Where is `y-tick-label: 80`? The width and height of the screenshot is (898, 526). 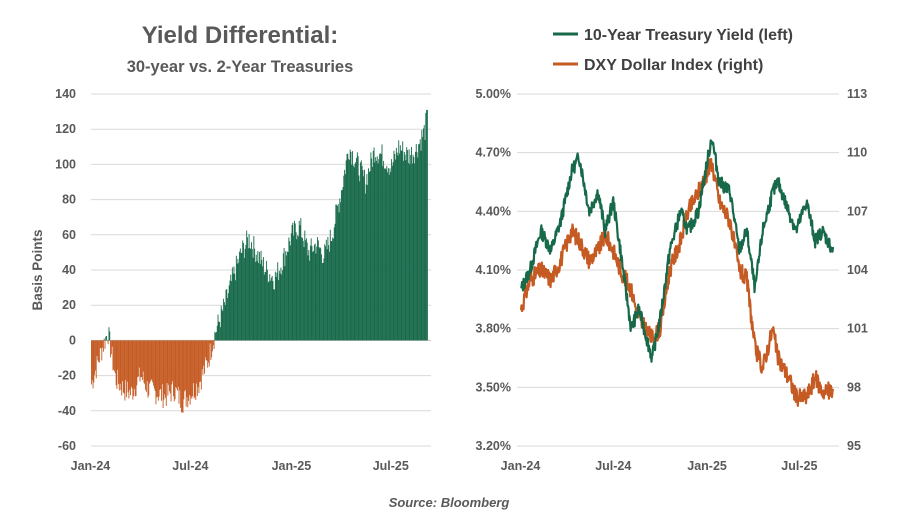 y-tick-label: 80 is located at coordinates (69, 200).